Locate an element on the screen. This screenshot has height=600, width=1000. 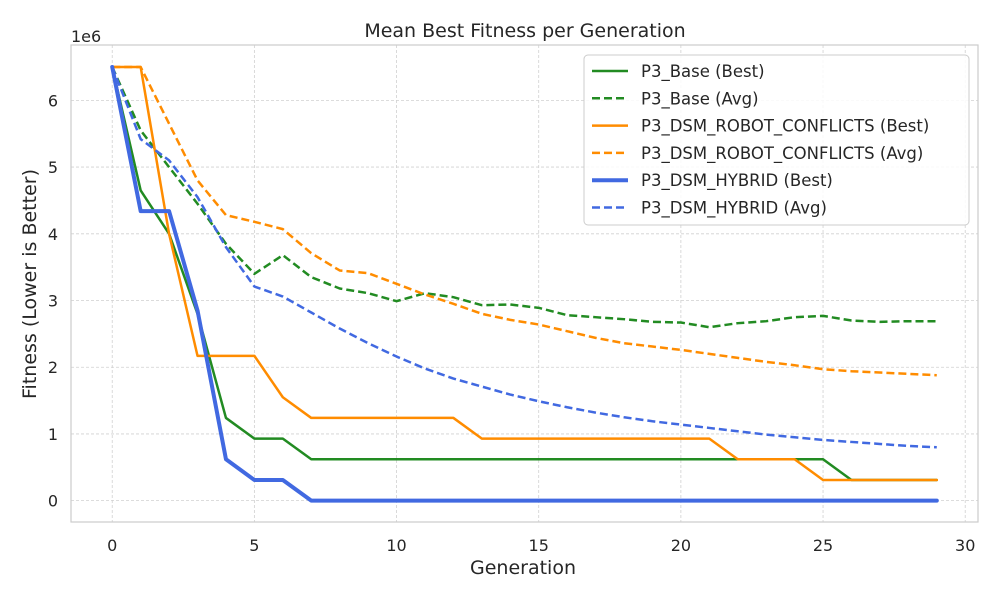
x-tick-label: 0 is located at coordinates (112, 545).